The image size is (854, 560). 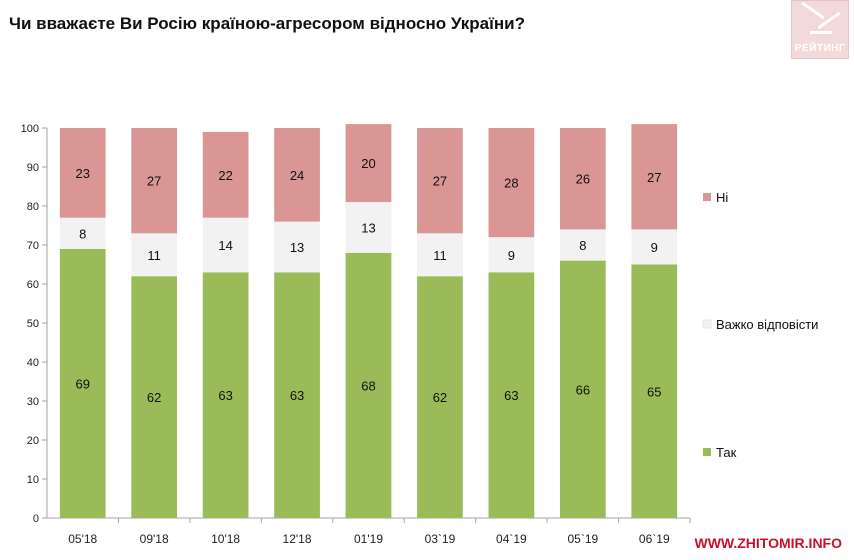 I want to click on data-label: 69, so click(x=82, y=383).